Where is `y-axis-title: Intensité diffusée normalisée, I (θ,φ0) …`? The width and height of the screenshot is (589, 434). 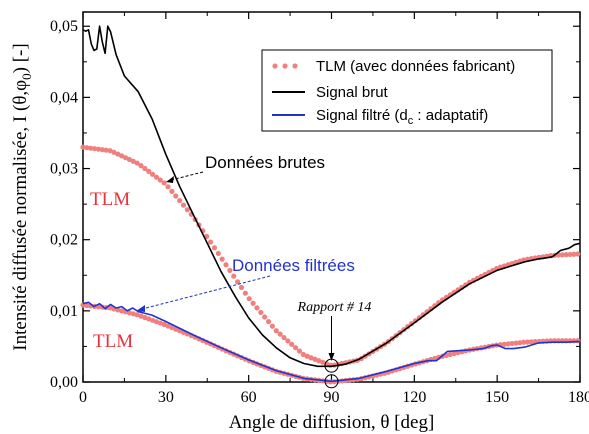
y-axis-title: Intensité diffusée normalisée, I (θ,φ0) … is located at coordinates (22, 196).